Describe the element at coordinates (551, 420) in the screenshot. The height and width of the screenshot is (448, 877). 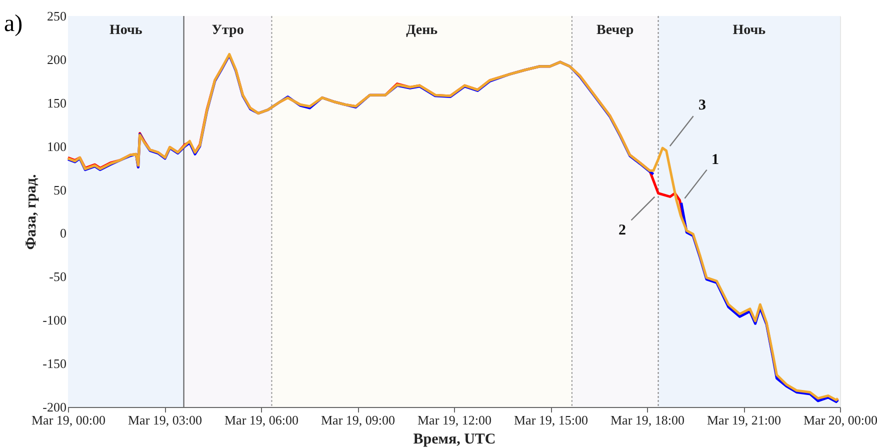
I see `x-tick-label: Mar 19, 15:00` at that location.